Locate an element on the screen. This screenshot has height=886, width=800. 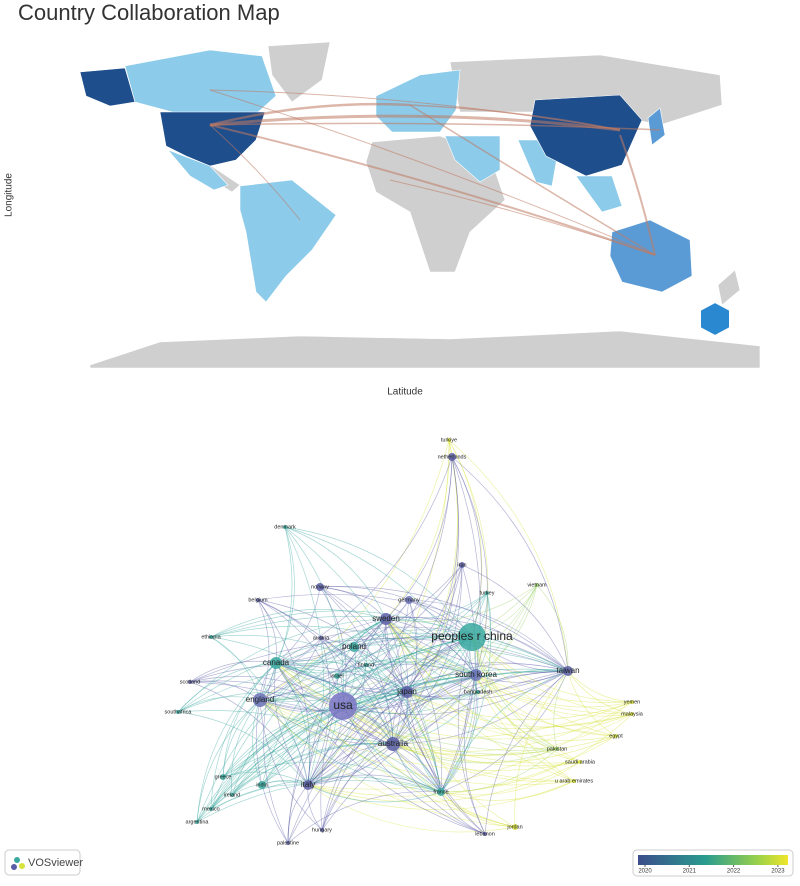
node-label: malaysia is located at coordinates (632, 714).